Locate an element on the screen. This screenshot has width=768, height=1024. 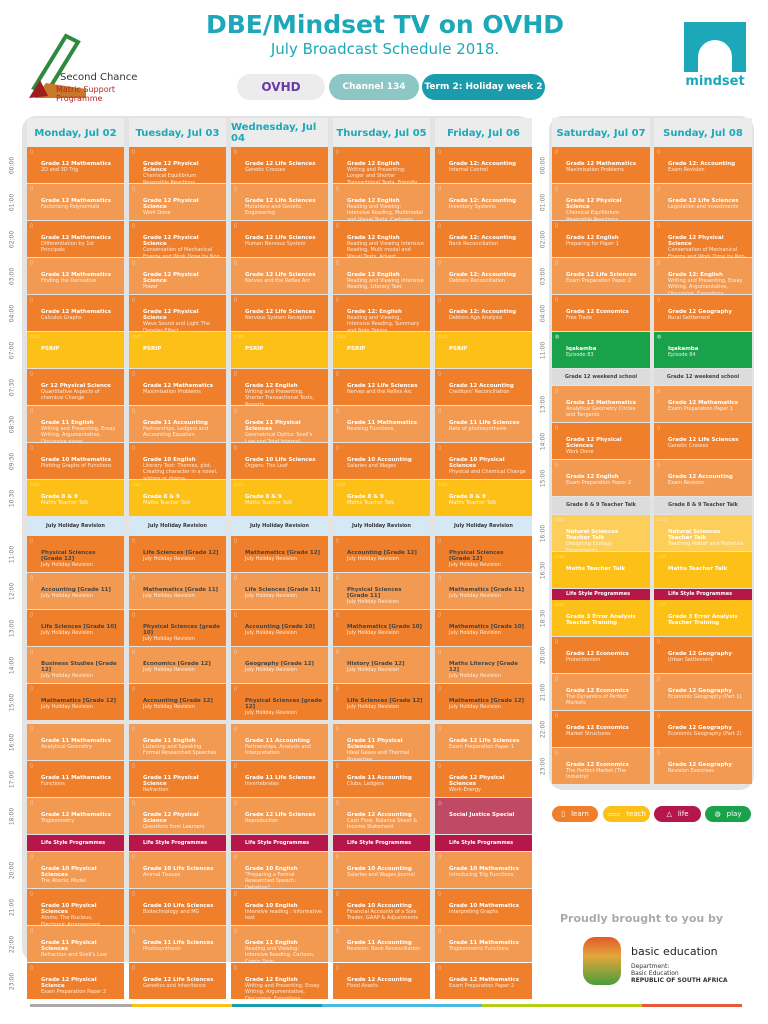
program-cell: ▯ Grade 11 Life Sciences Invertebrates is located at coordinates (279, 779).